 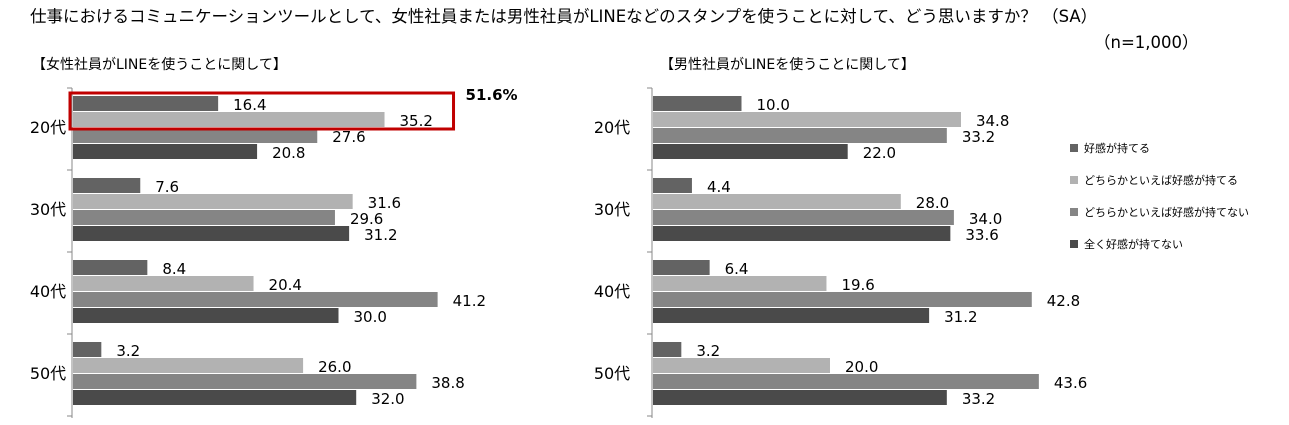 I want to click on highlight-box, so click(x=262, y=111).